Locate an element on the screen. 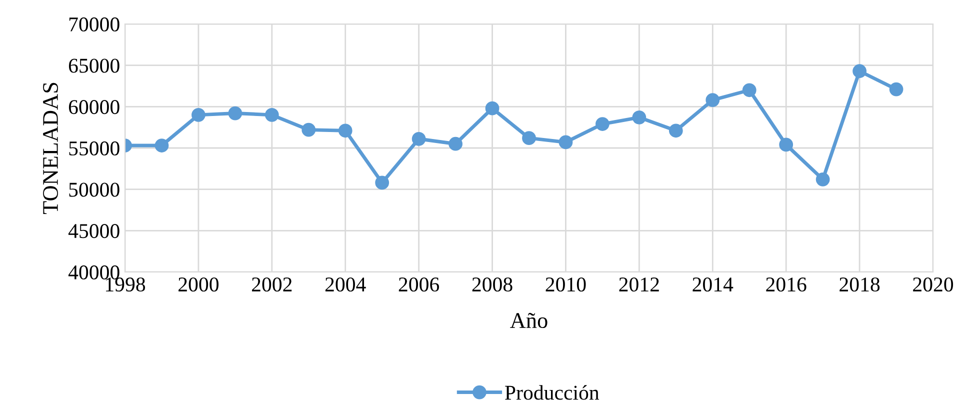 This screenshot has height=417, width=961. legend-label: Producción is located at coordinates (552, 392).